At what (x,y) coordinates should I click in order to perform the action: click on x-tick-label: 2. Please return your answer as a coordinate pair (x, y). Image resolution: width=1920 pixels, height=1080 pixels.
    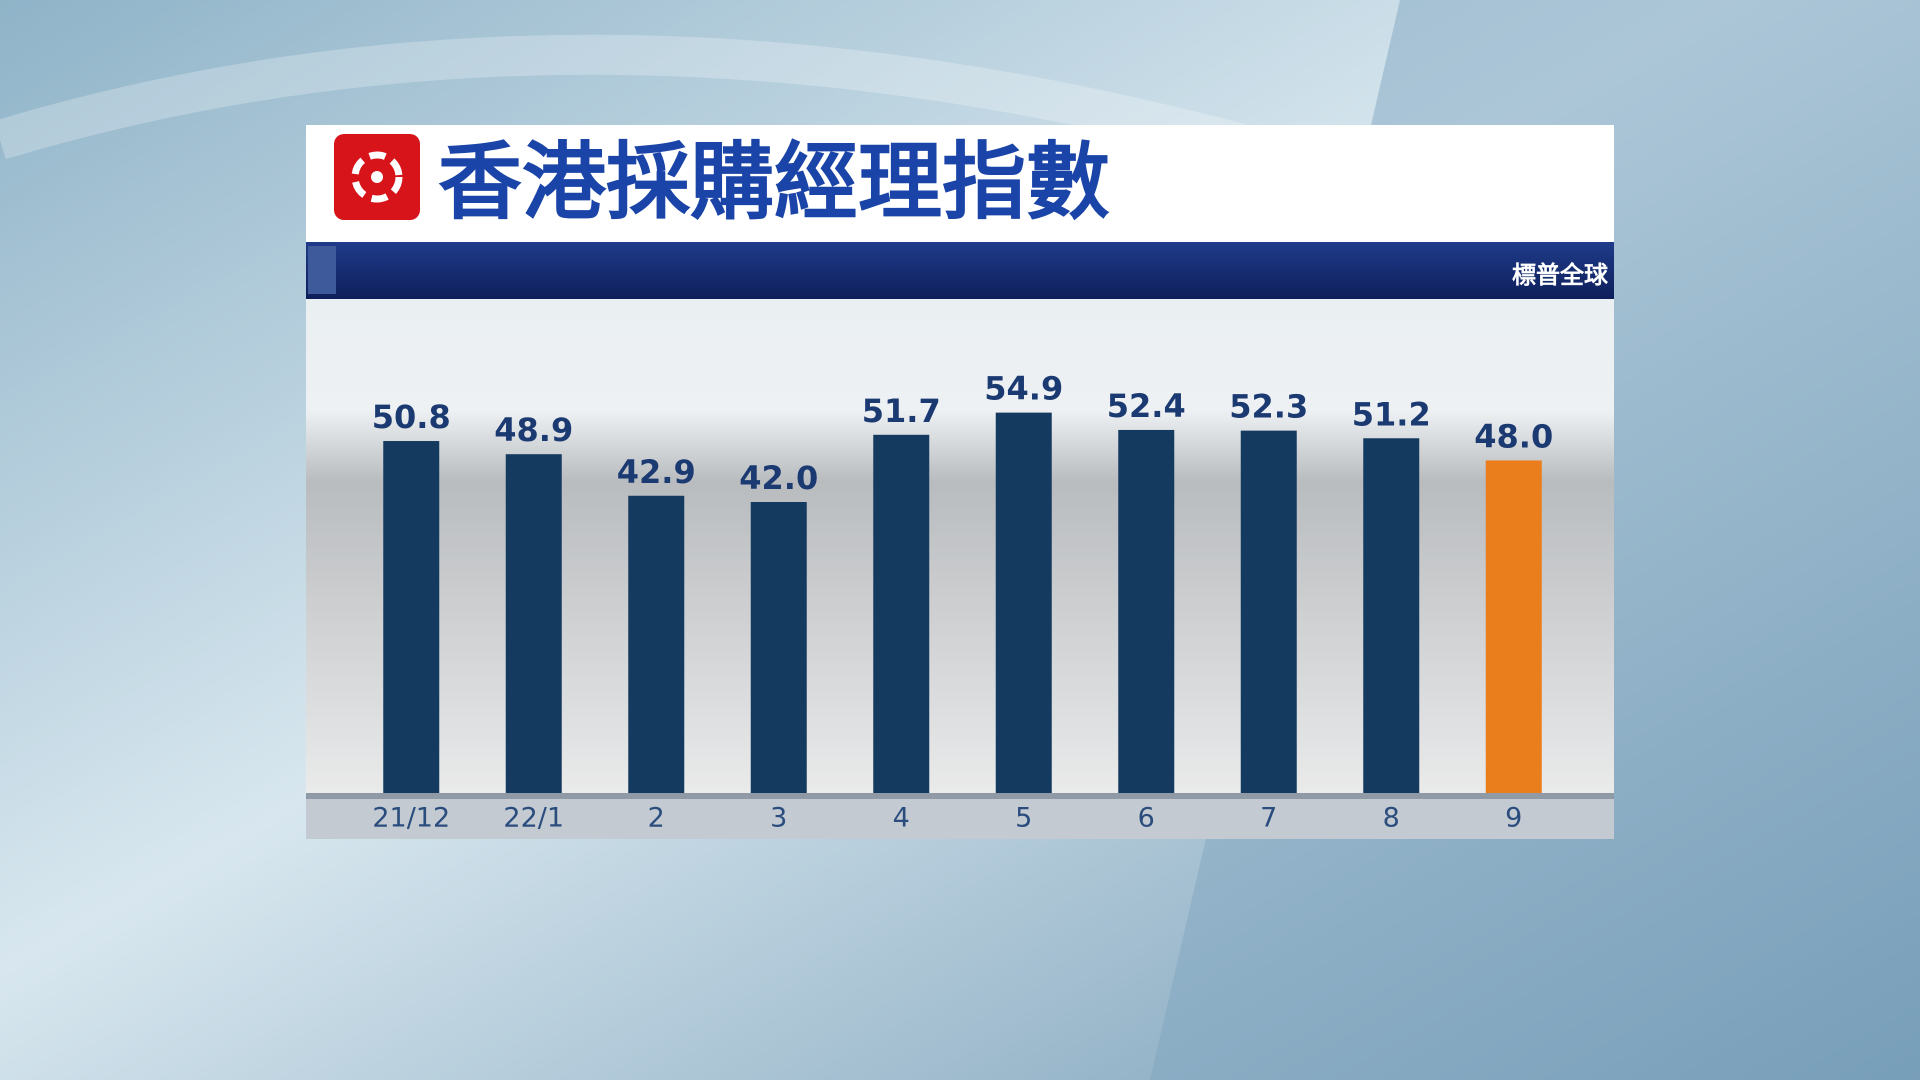
    Looking at the image, I should click on (656, 818).